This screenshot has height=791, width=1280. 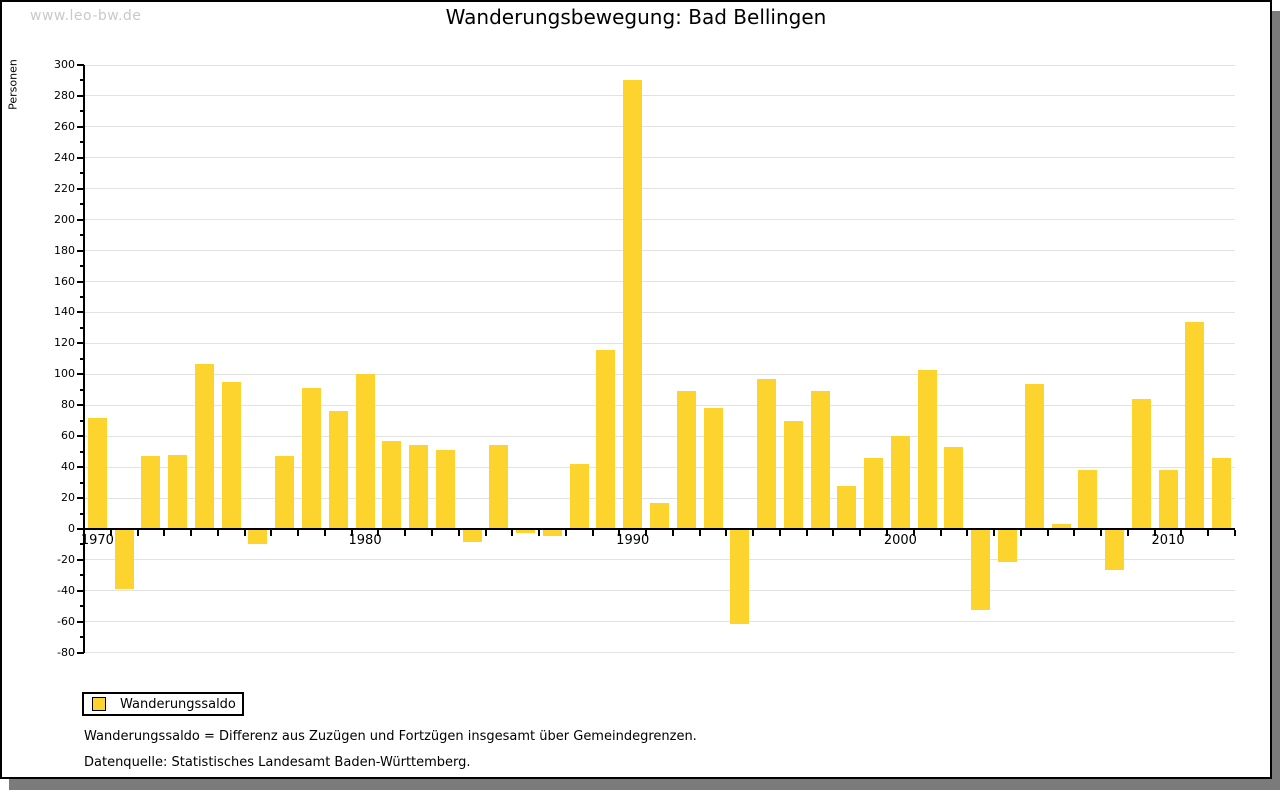 I want to click on bar-1972, so click(x=151, y=492).